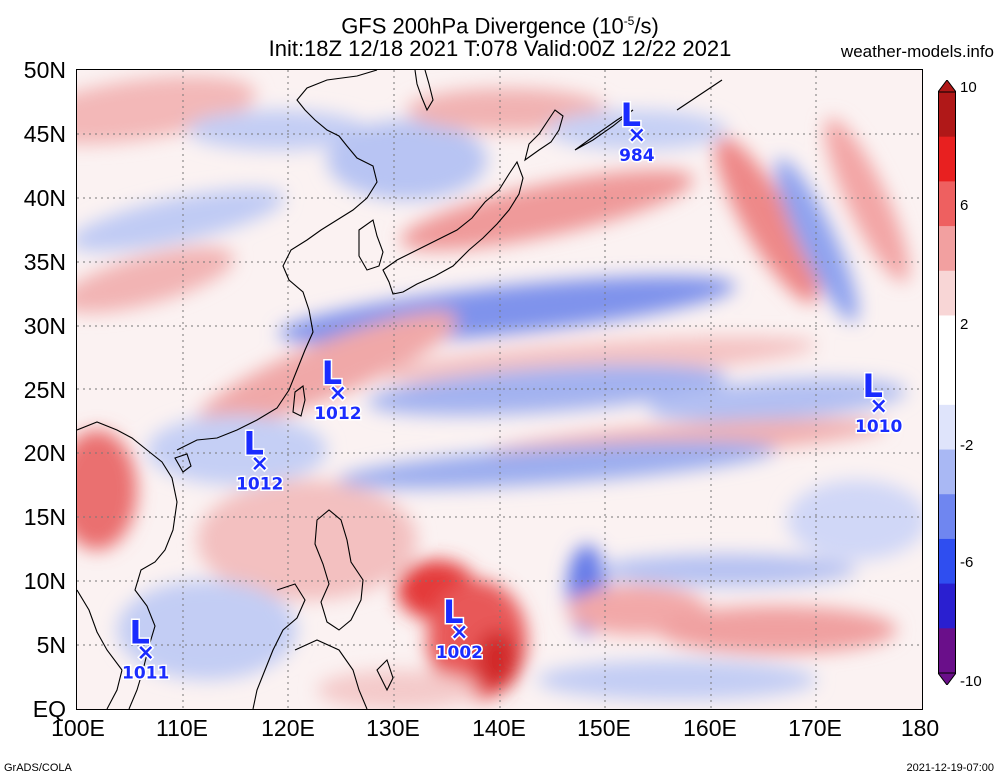 The height and width of the screenshot is (779, 1000). What do you see at coordinates (604, 728) in the screenshot?
I see `x-tick-label: 150E` at bounding box center [604, 728].